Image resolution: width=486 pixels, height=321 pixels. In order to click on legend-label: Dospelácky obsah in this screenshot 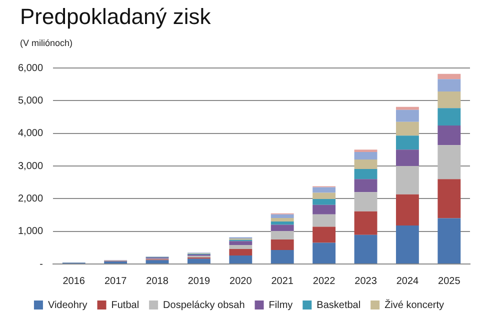, I will do `click(204, 305)`.